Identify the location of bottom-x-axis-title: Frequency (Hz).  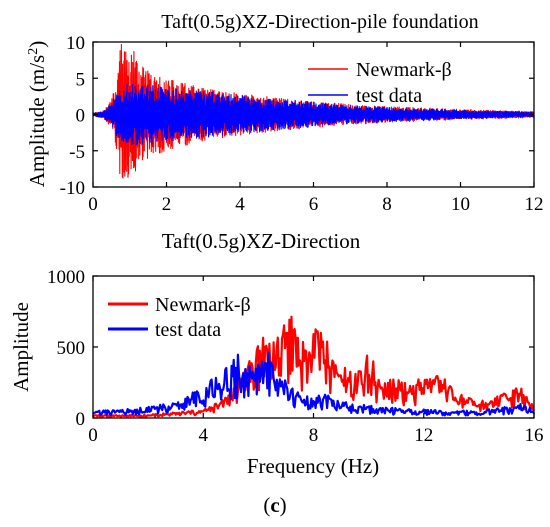
(313, 466).